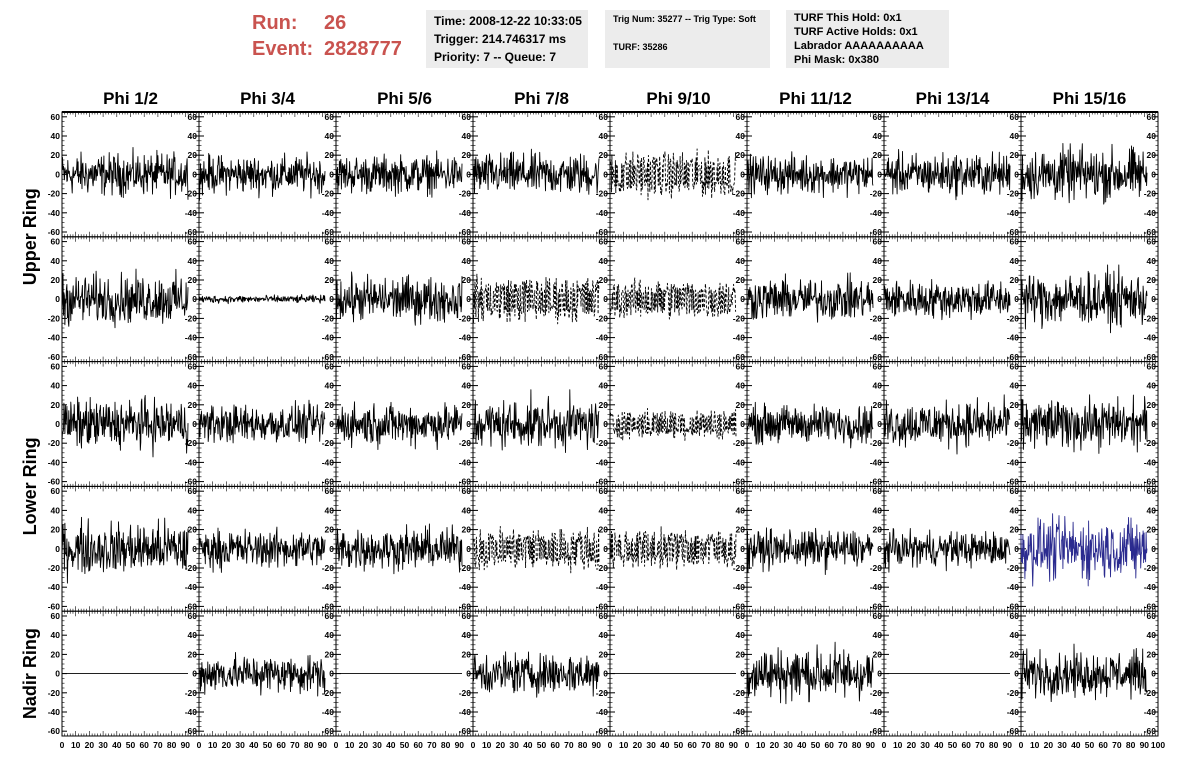 This screenshot has height=772, width=1196. I want to click on column-header: Phi 3/4, so click(267, 98).